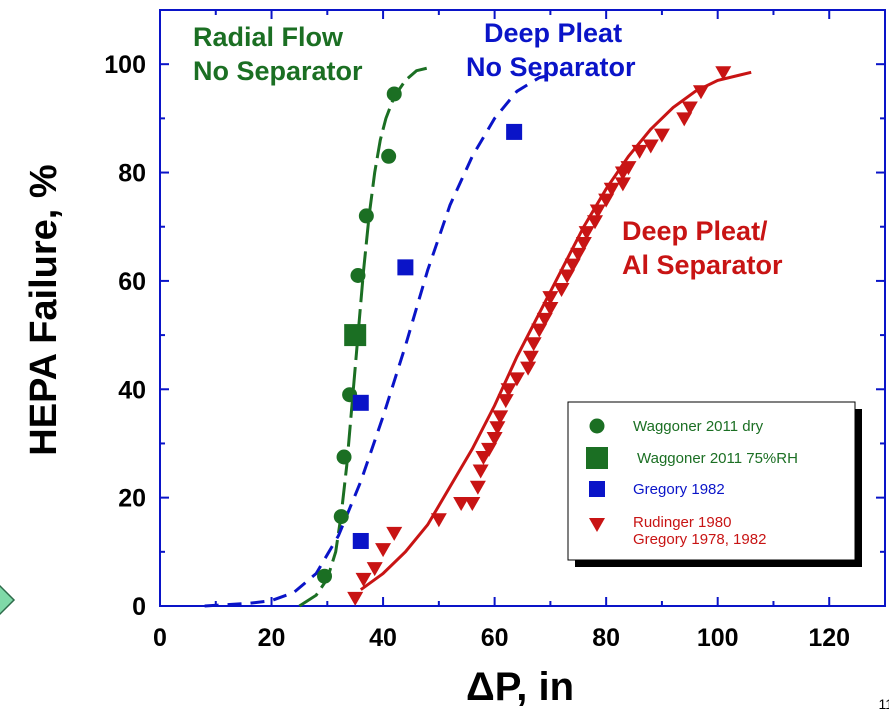  What do you see at coordinates (699, 539) in the screenshot?
I see `legend-label-line2: Gregory 1978, 1982` at bounding box center [699, 539].